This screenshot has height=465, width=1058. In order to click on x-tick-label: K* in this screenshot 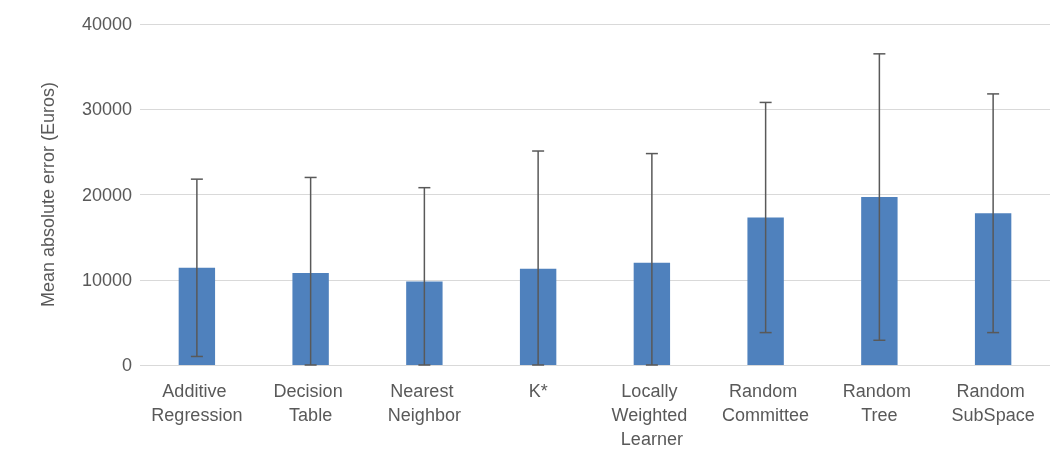, I will do `click(538, 391)`.